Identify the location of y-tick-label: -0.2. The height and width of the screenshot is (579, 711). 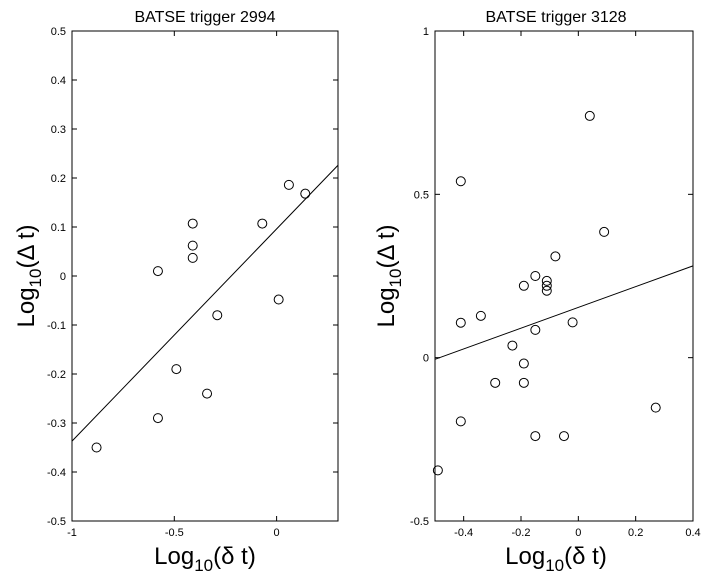
(56, 375).